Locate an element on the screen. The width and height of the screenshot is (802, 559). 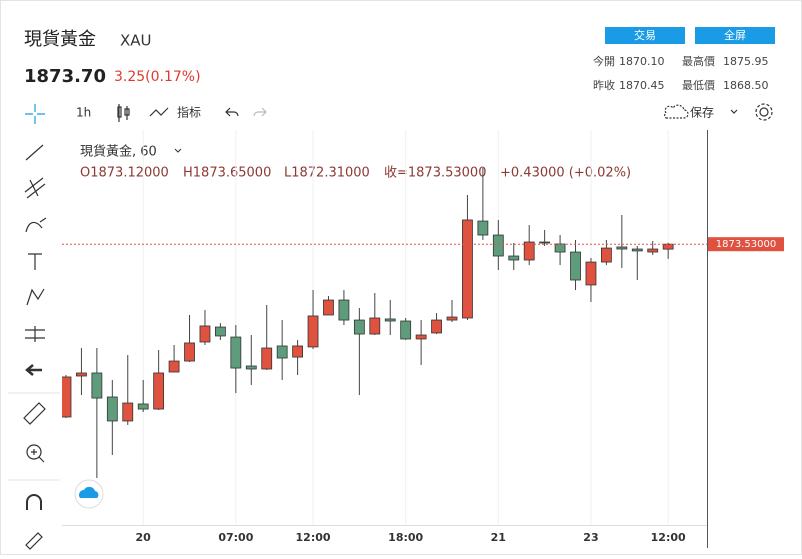
zoom-tool is located at coordinates (34, 452).